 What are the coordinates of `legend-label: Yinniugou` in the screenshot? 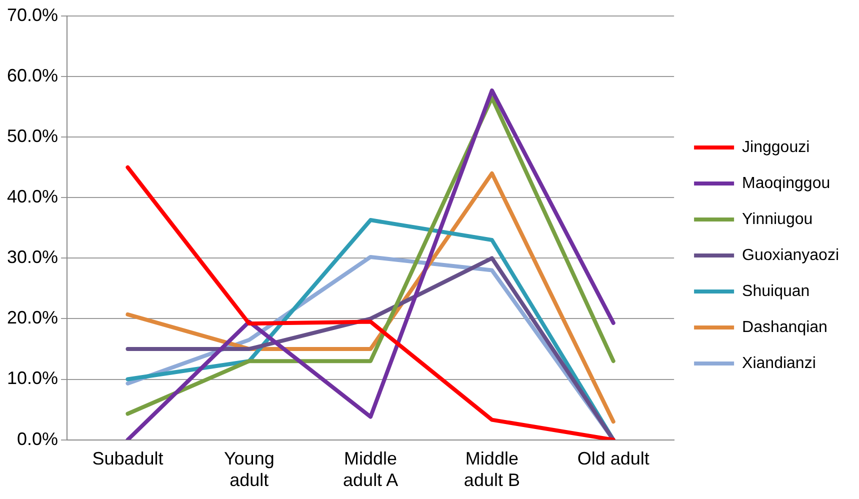 It's located at (777, 219).